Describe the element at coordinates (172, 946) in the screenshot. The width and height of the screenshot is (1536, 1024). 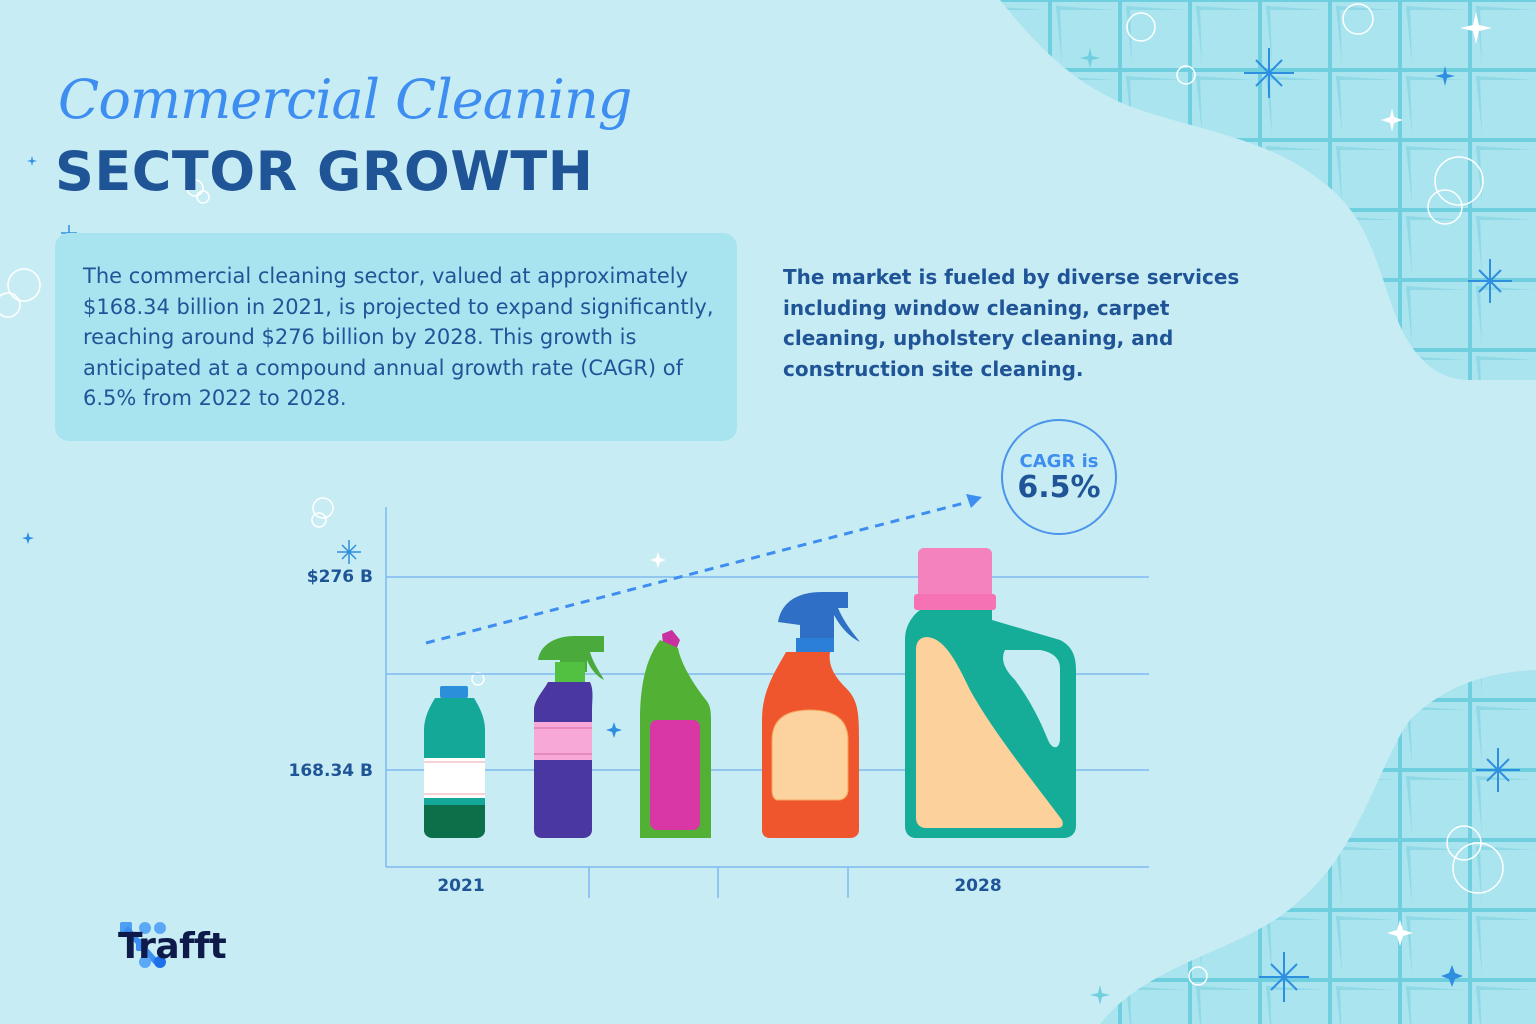
I see `brand-name: Trafft` at that location.